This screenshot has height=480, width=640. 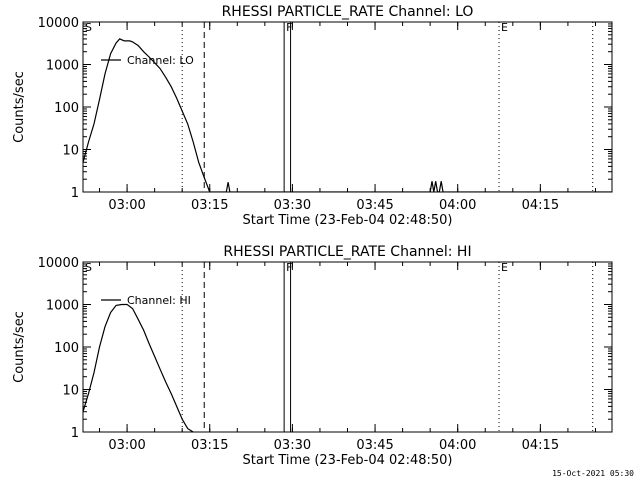 What do you see at coordinates (347, 252) in the screenshot?
I see `chart-title: RHESSI PARTICLE_RATE Channel: HI` at bounding box center [347, 252].